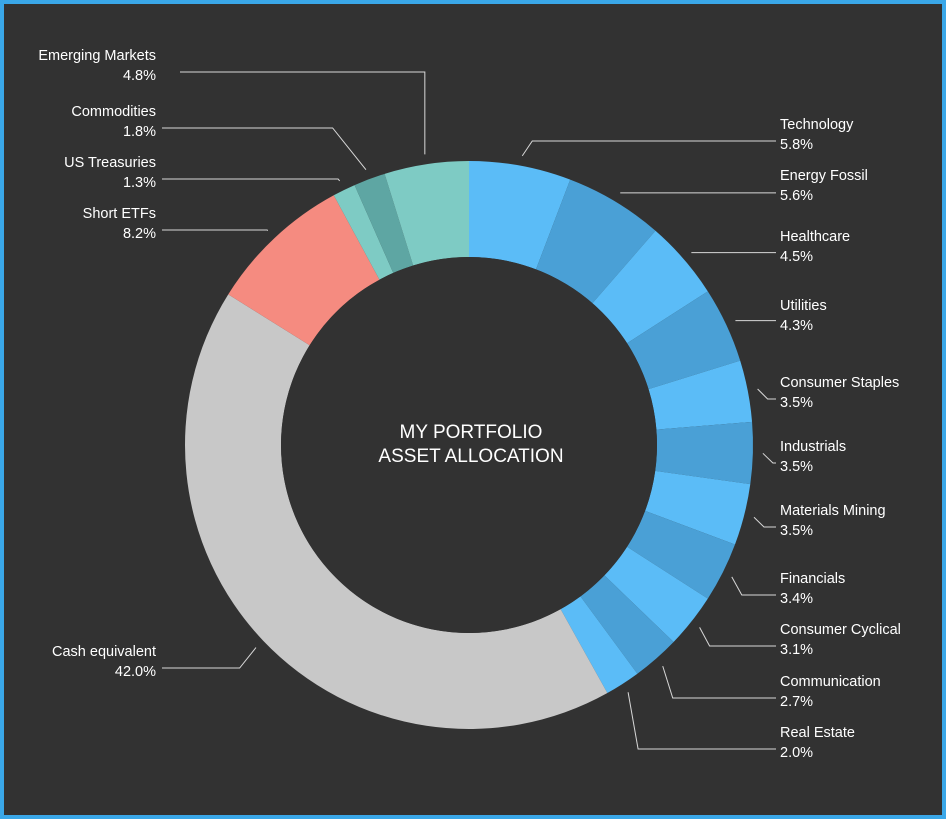 The height and width of the screenshot is (819, 946). Describe the element at coordinates (796, 599) in the screenshot. I see `slice-value-financials: 3.4%` at that location.